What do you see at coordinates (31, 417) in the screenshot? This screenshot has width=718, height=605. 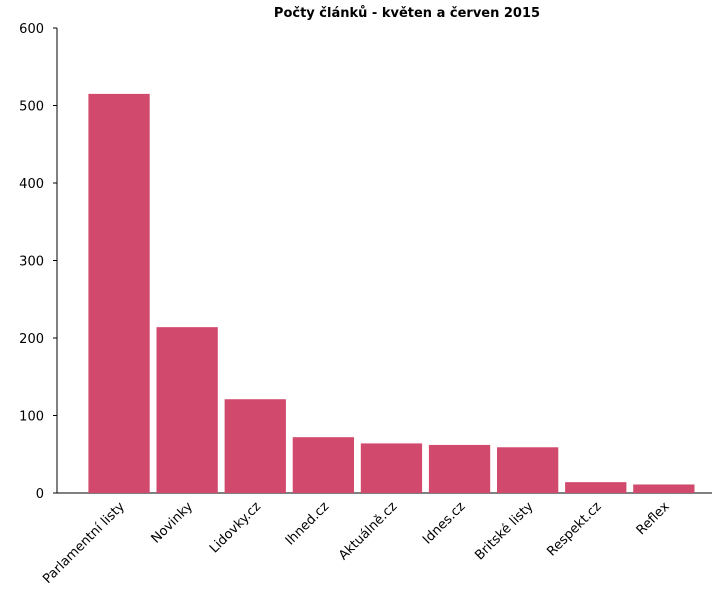 I see `y-tick-label: 100` at bounding box center [31, 417].